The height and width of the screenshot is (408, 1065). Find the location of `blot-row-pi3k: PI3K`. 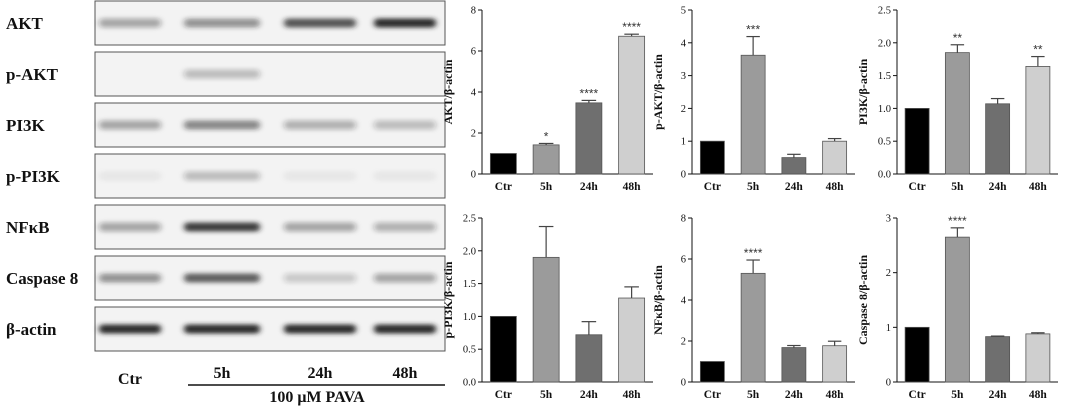

blot-row-pi3k: PI3K is located at coordinates (226, 125).